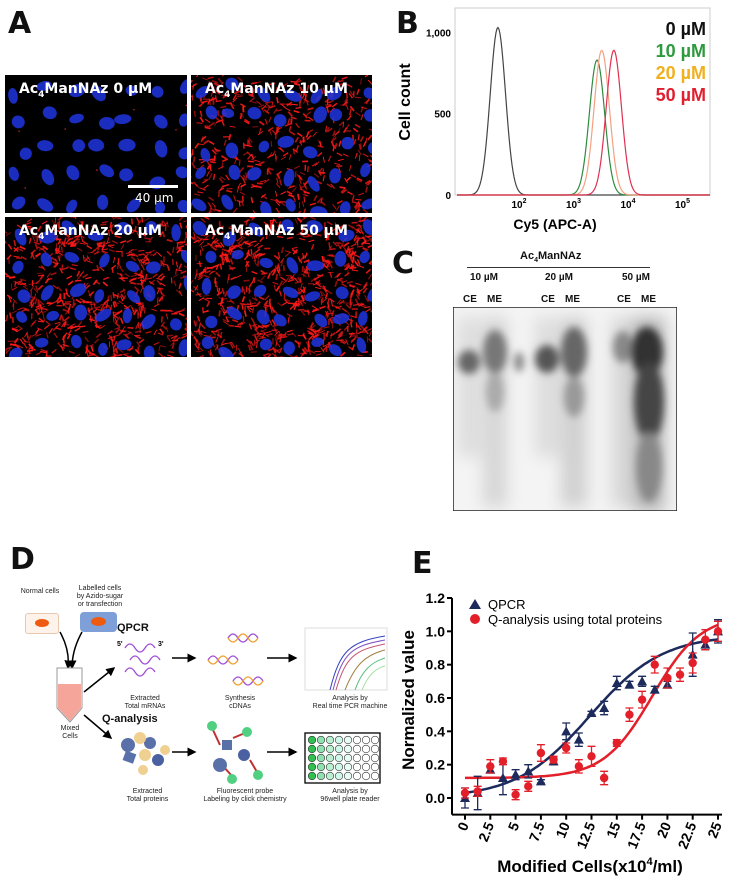 The height and width of the screenshot is (879, 736). I want to click on data-point-qpcr, so click(642, 681).